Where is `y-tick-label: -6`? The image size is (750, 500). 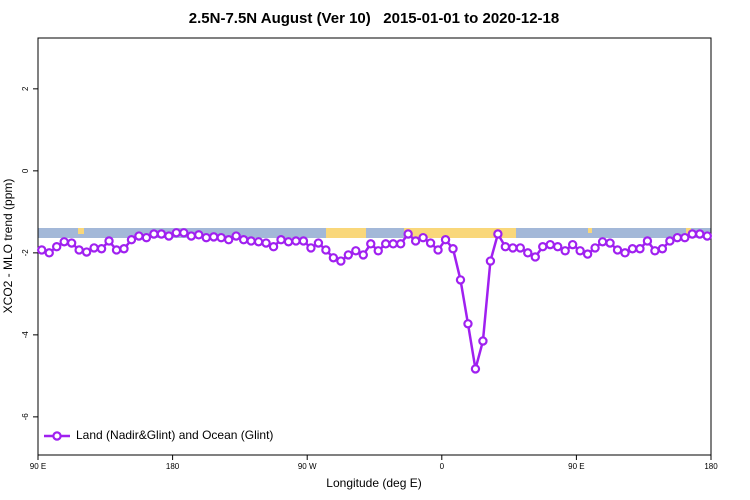 y-tick-label: -6 is located at coordinates (25, 417).